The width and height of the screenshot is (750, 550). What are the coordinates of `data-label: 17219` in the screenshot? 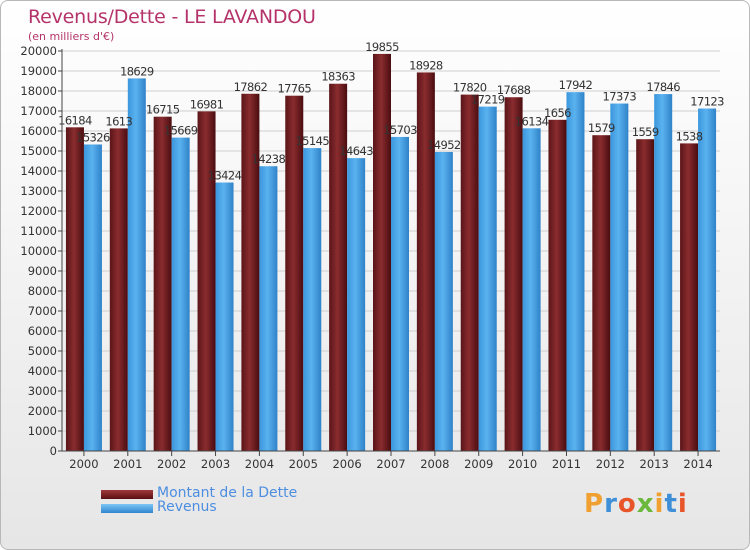 It's located at (488, 100).